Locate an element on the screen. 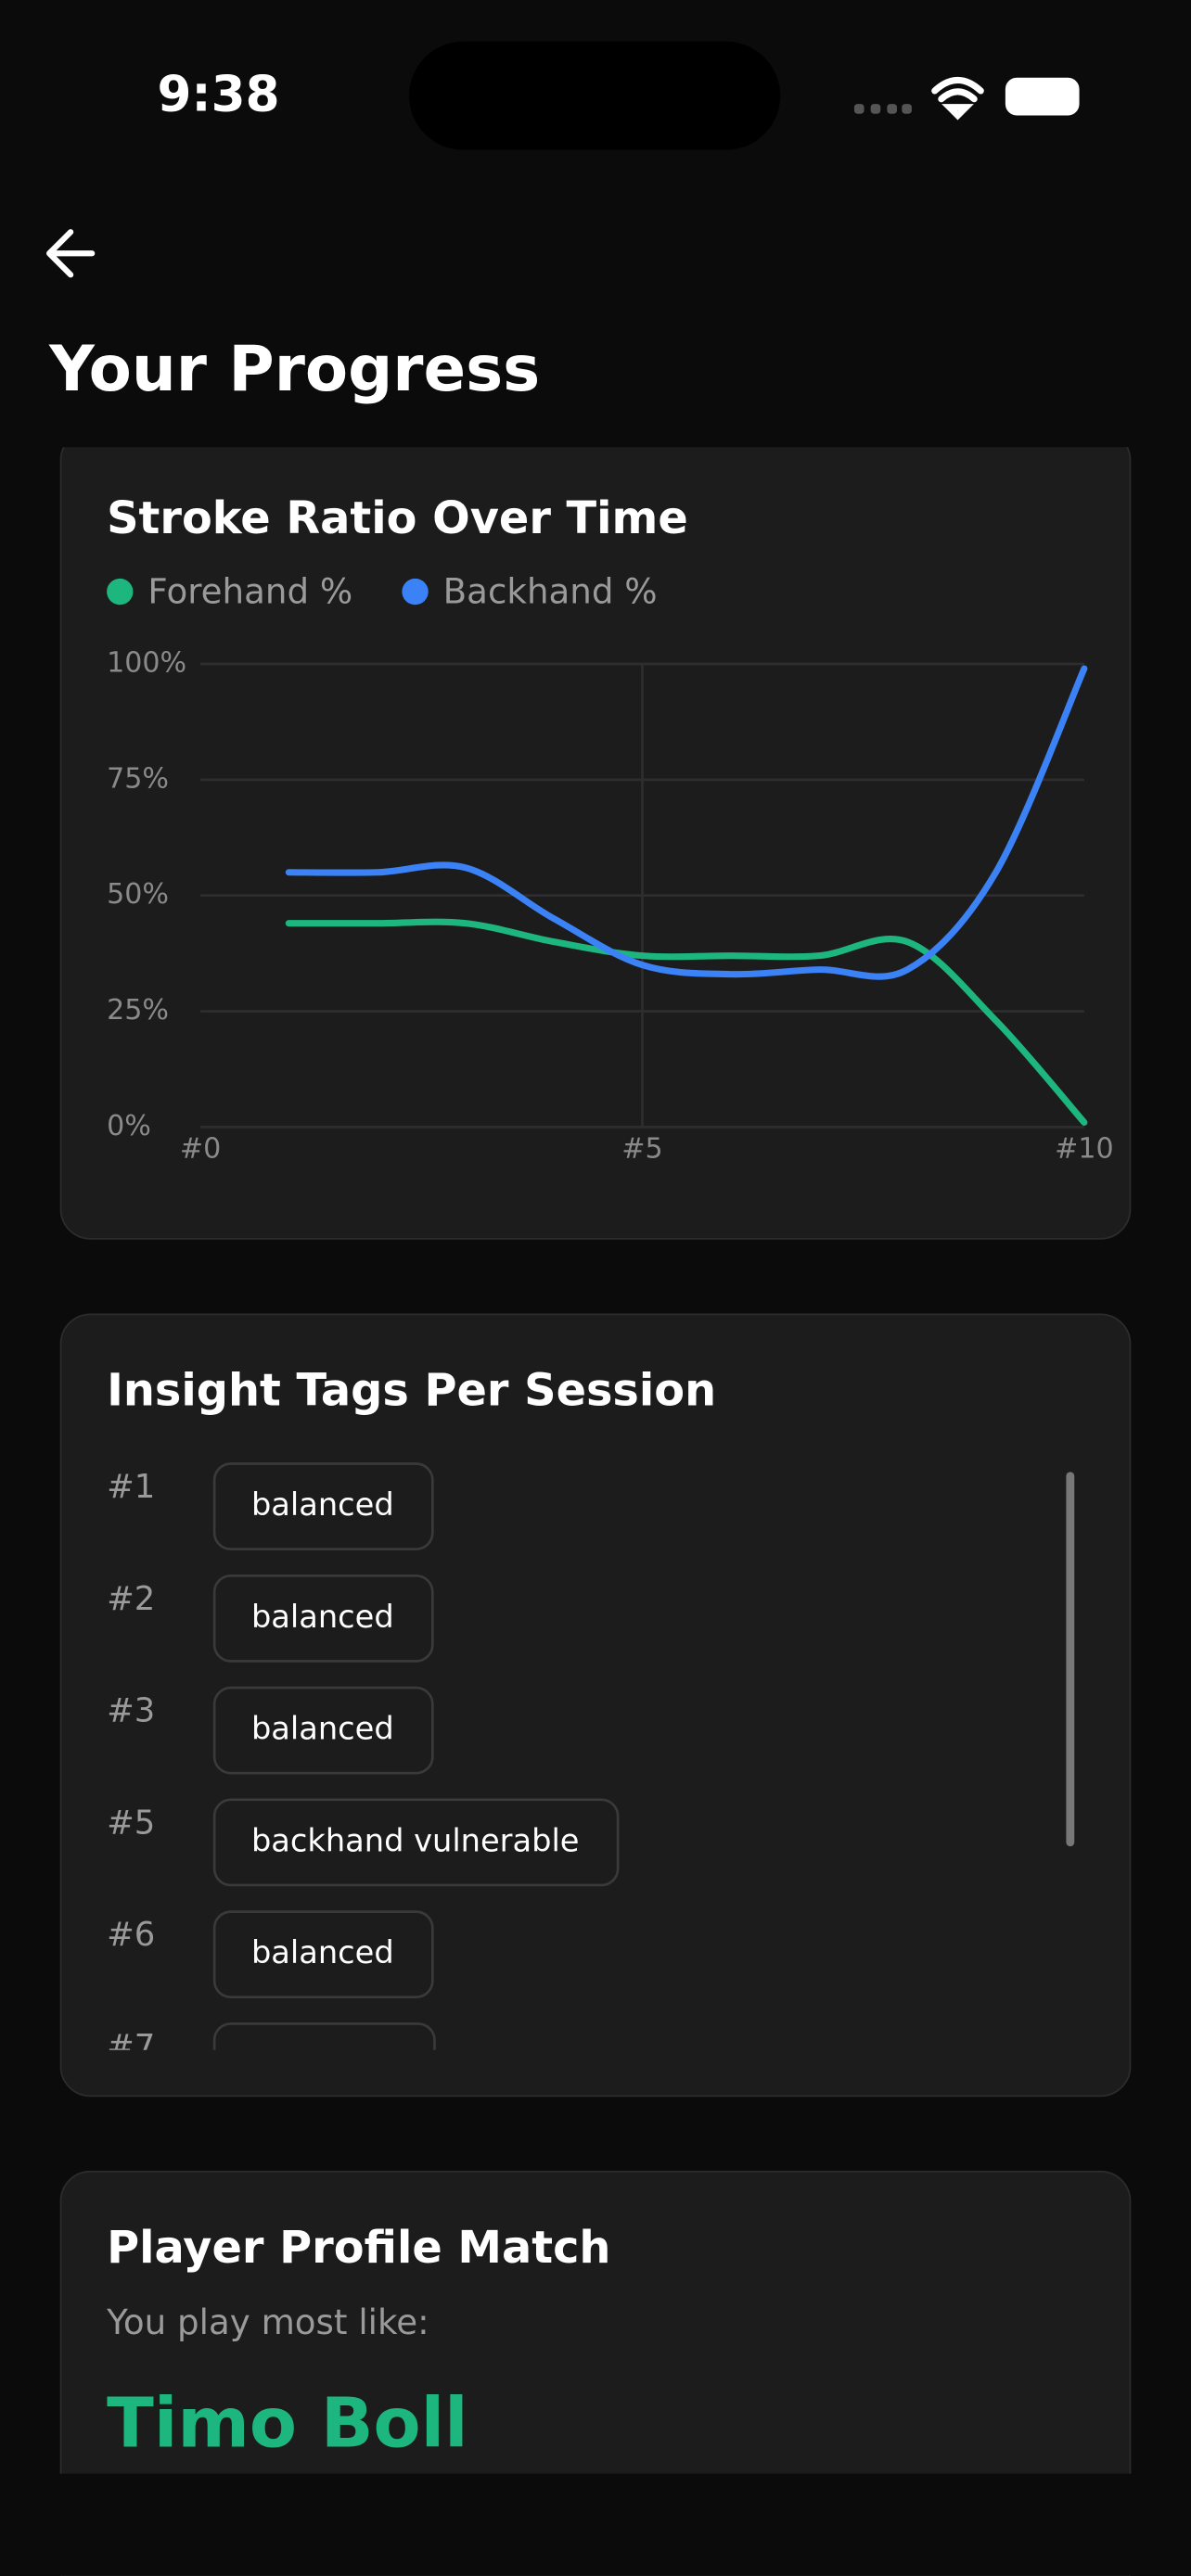 The image size is (1191, 2576). x-tick-label: #5 is located at coordinates (641, 1149).